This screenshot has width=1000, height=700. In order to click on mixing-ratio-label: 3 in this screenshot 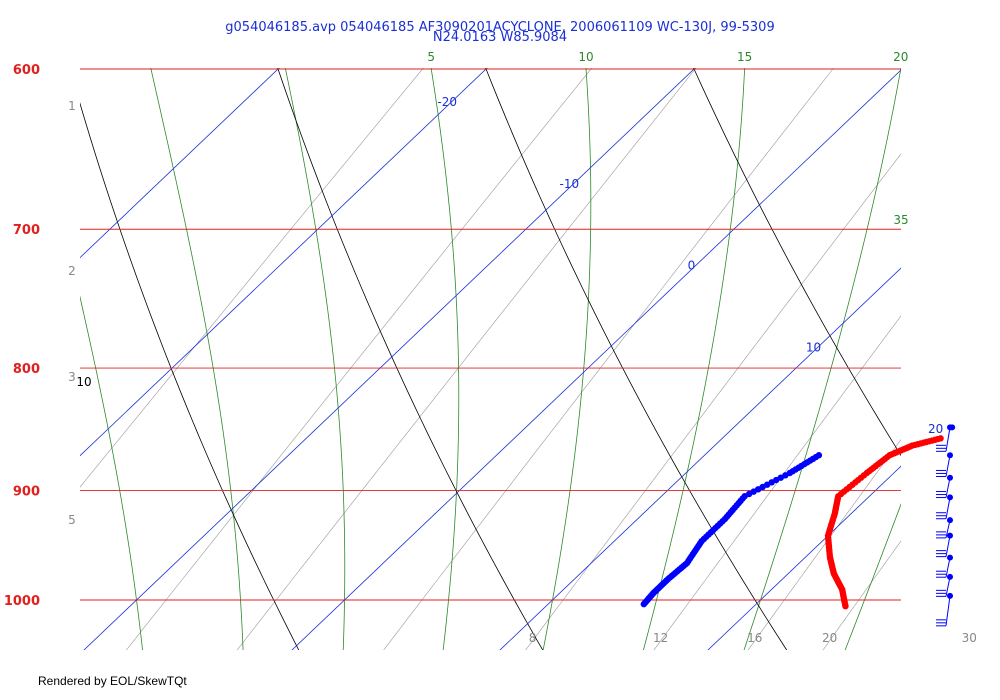, I will do `click(72, 377)`.